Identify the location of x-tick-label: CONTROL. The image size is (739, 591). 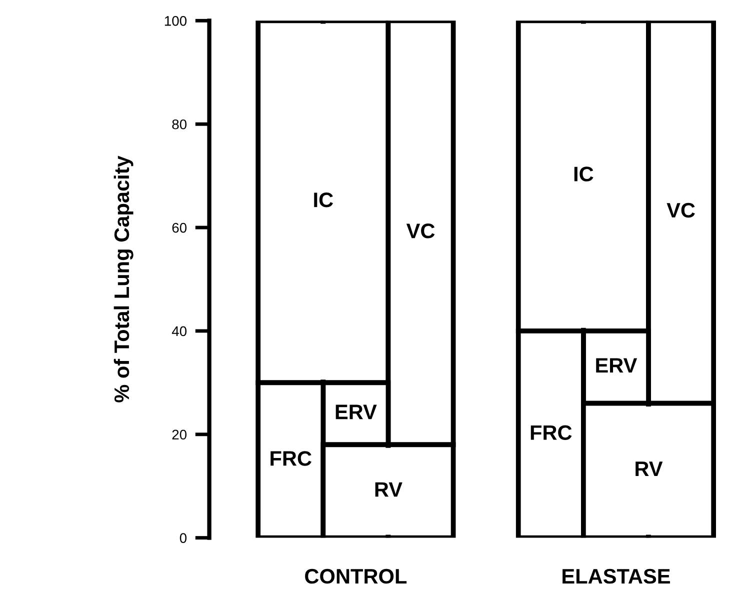
(356, 576).